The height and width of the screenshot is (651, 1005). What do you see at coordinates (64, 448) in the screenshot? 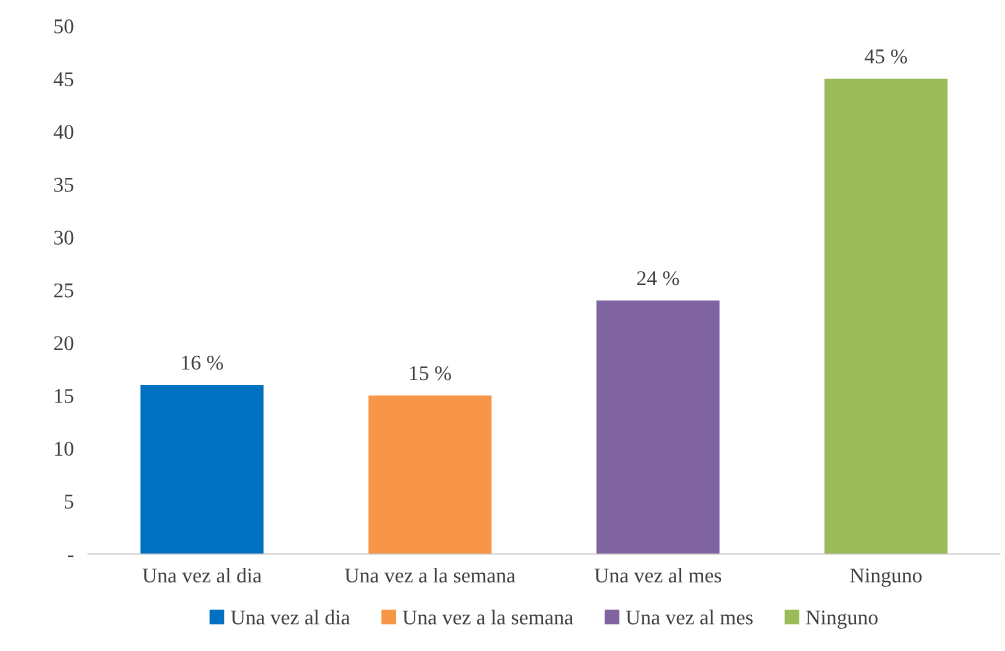
I see `y-tick-label: 10` at bounding box center [64, 448].